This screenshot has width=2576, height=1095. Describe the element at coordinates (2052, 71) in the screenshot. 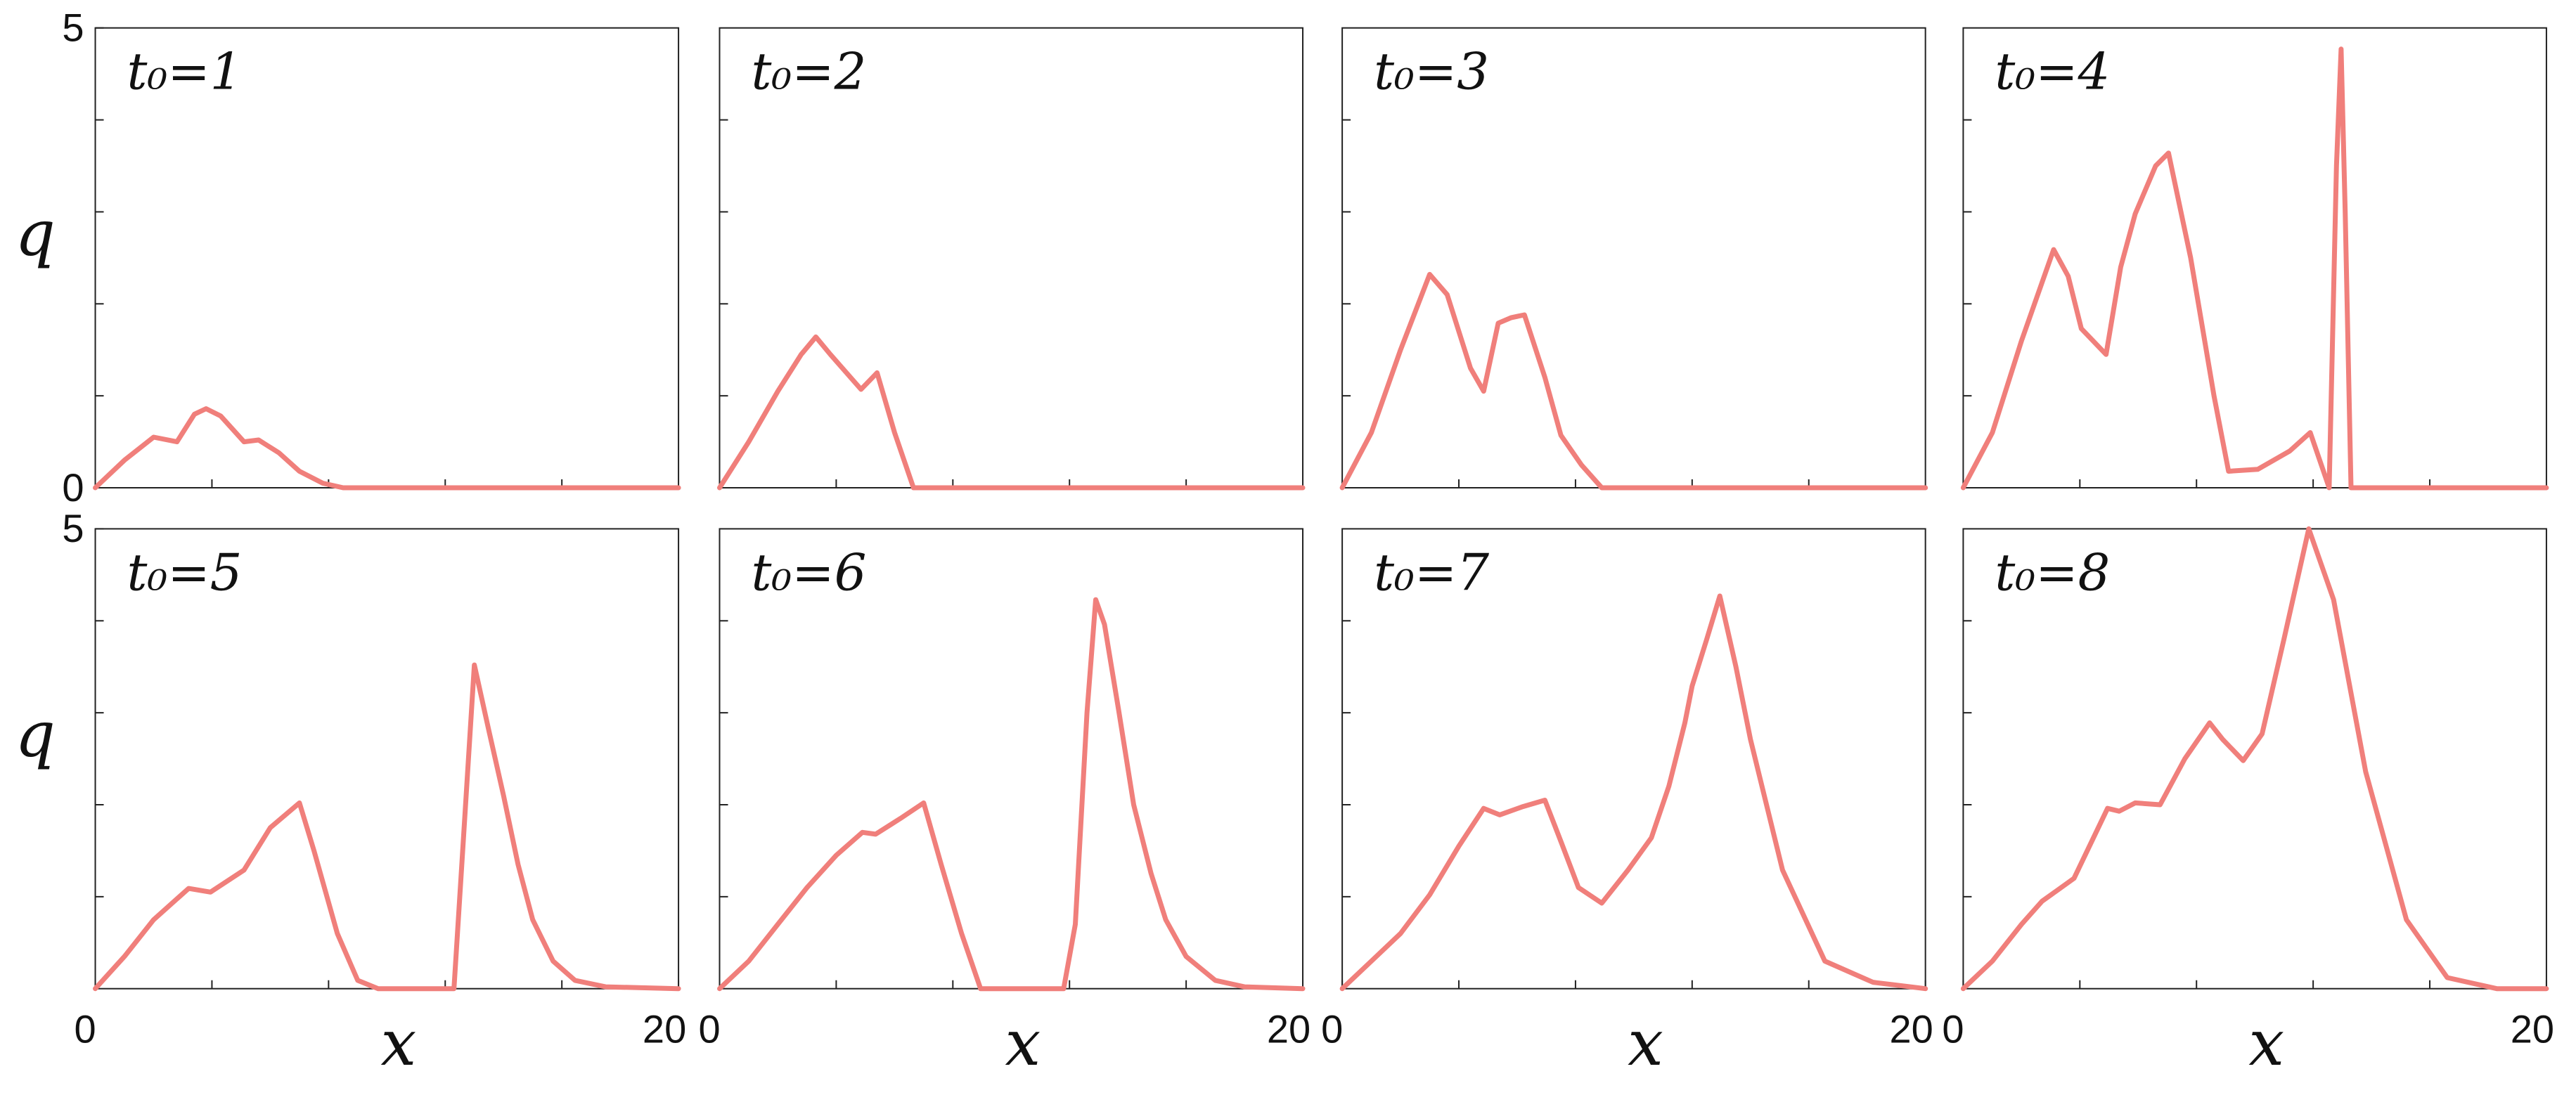

I see `panel-title: t₀=4` at that location.